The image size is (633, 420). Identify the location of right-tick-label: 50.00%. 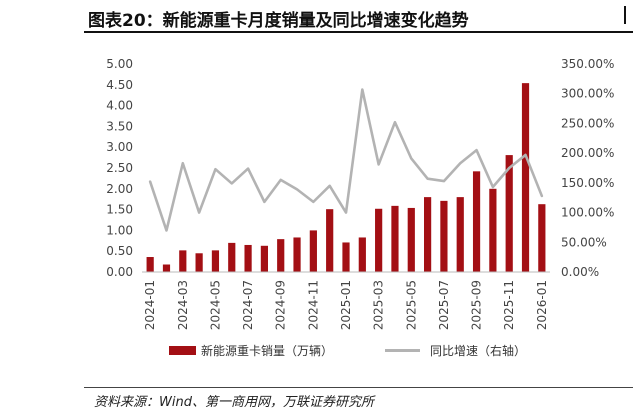
(584, 242).